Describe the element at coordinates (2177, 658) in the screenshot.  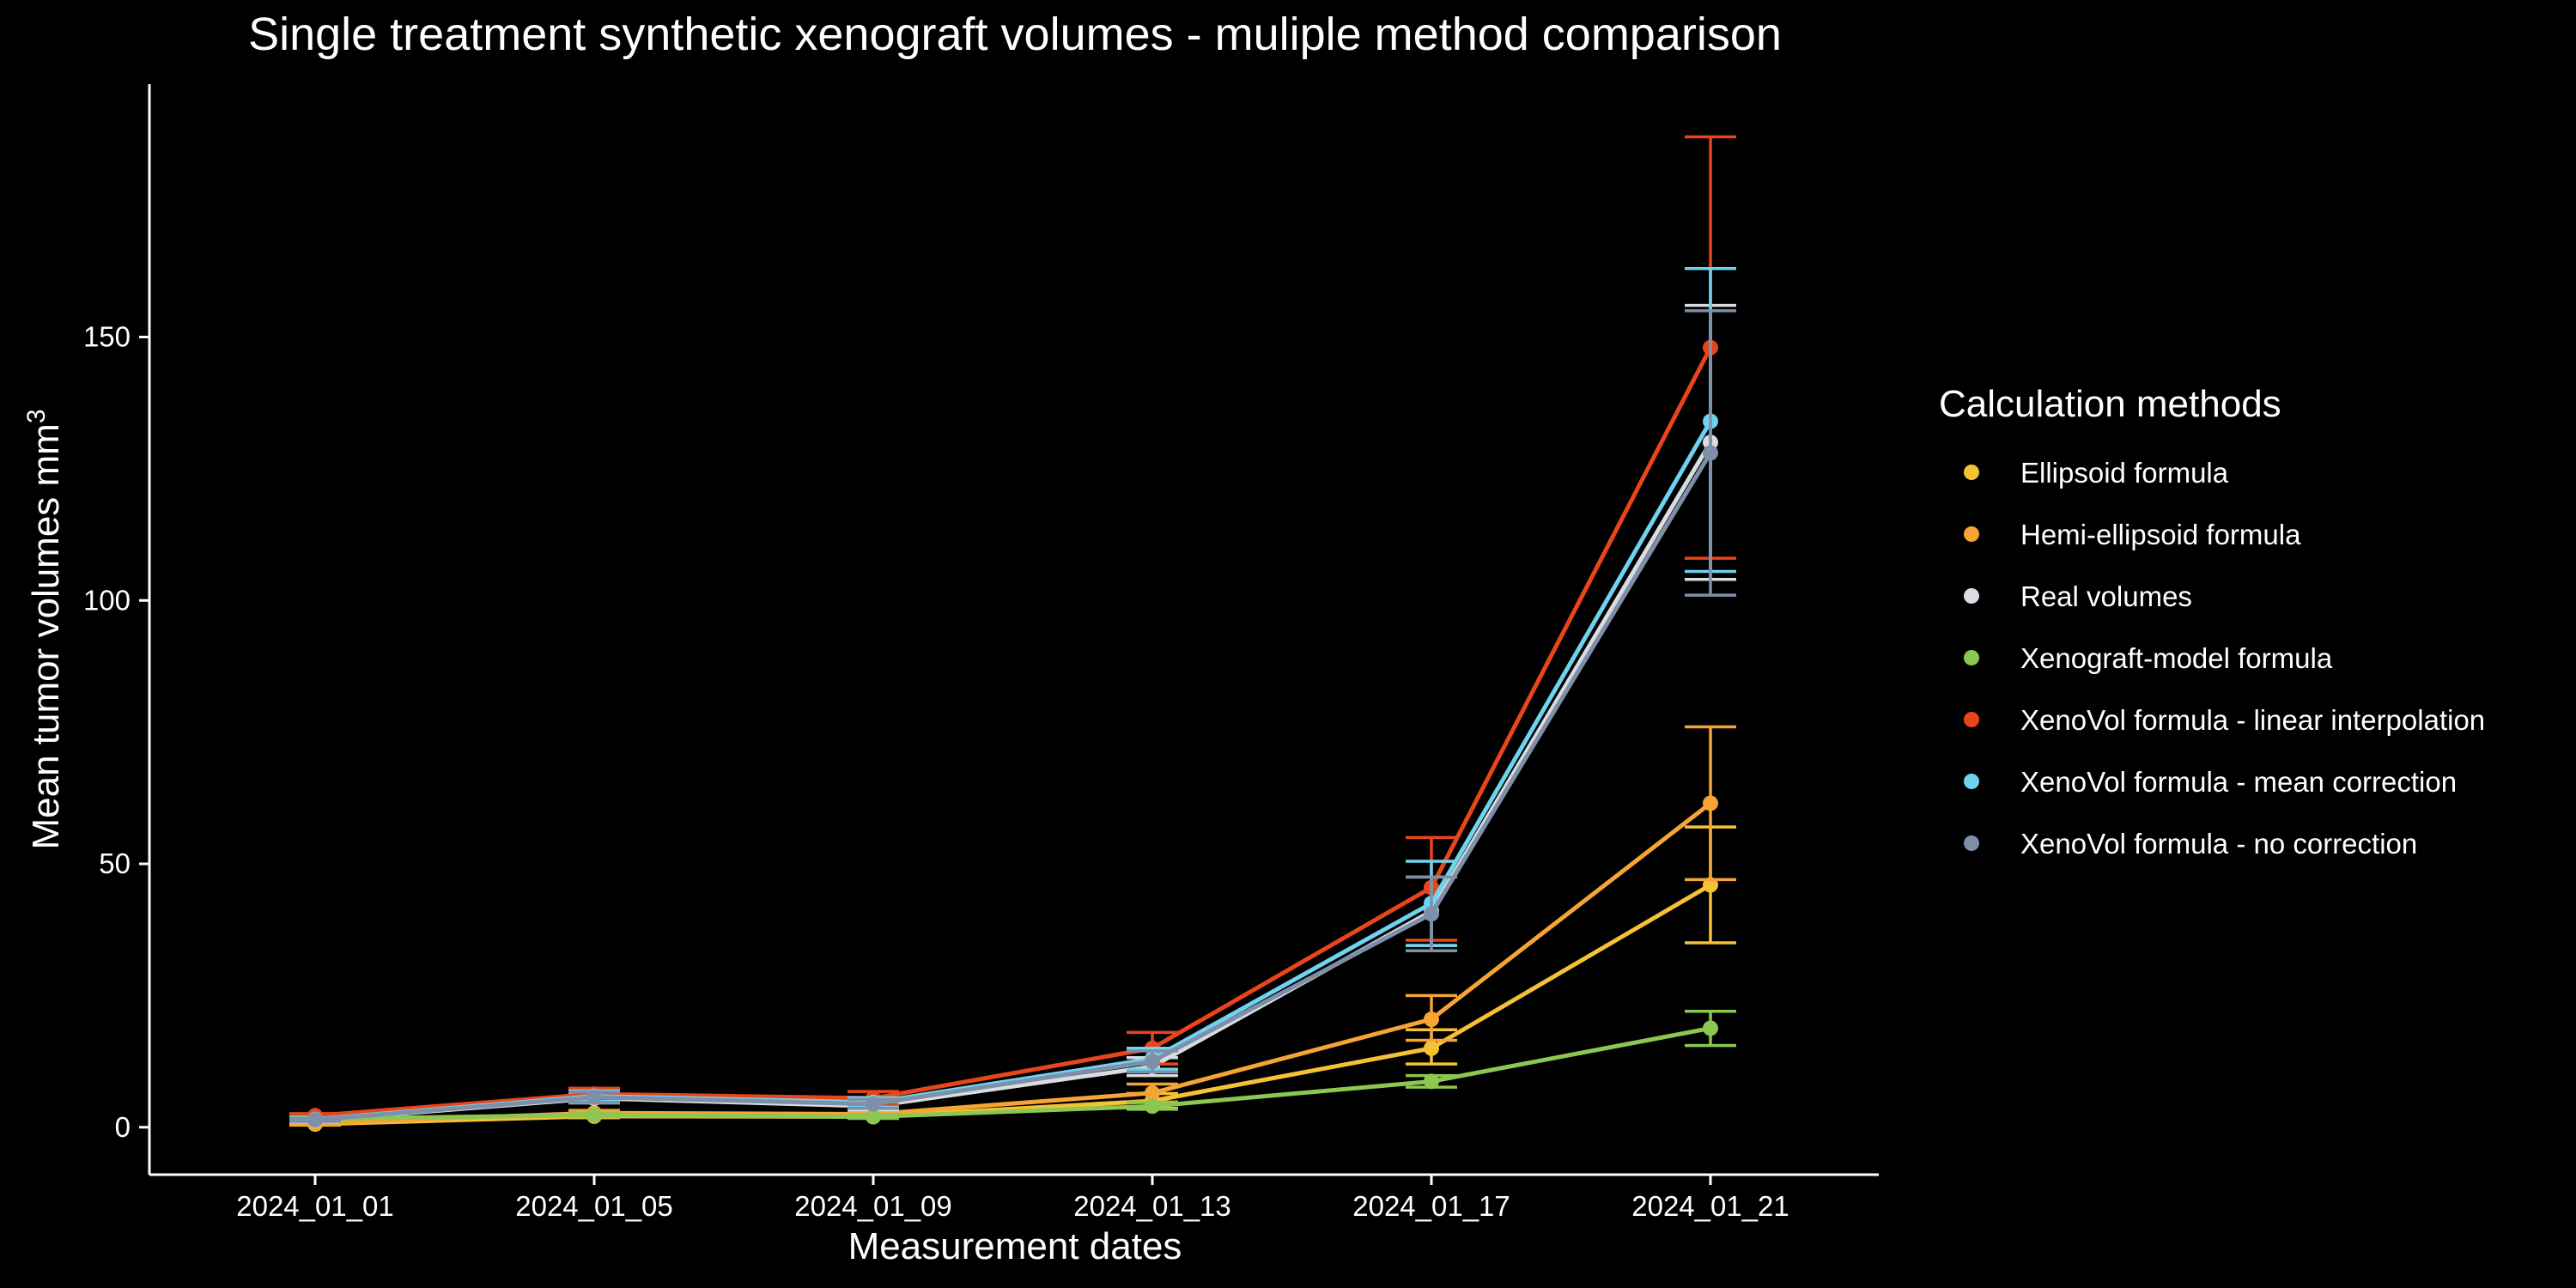
I see `legend-label: Xenograft-model formula` at that location.